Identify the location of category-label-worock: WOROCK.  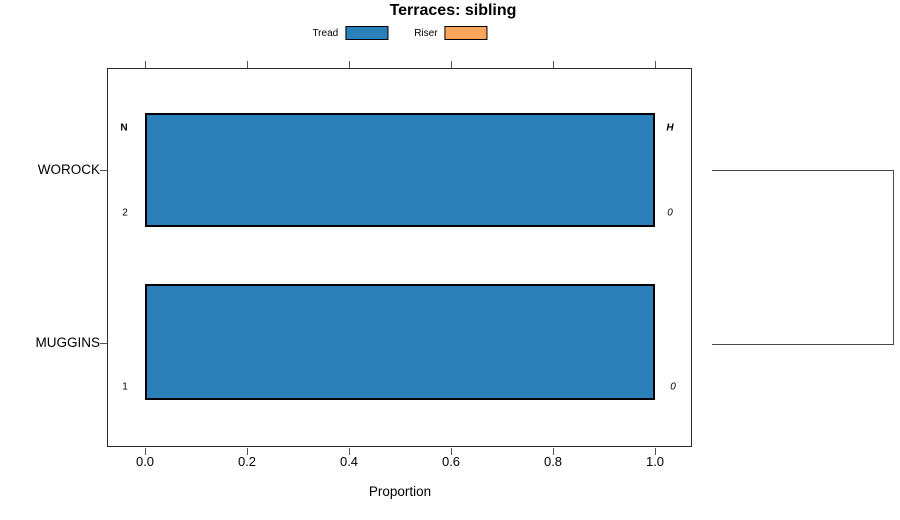
(68, 169).